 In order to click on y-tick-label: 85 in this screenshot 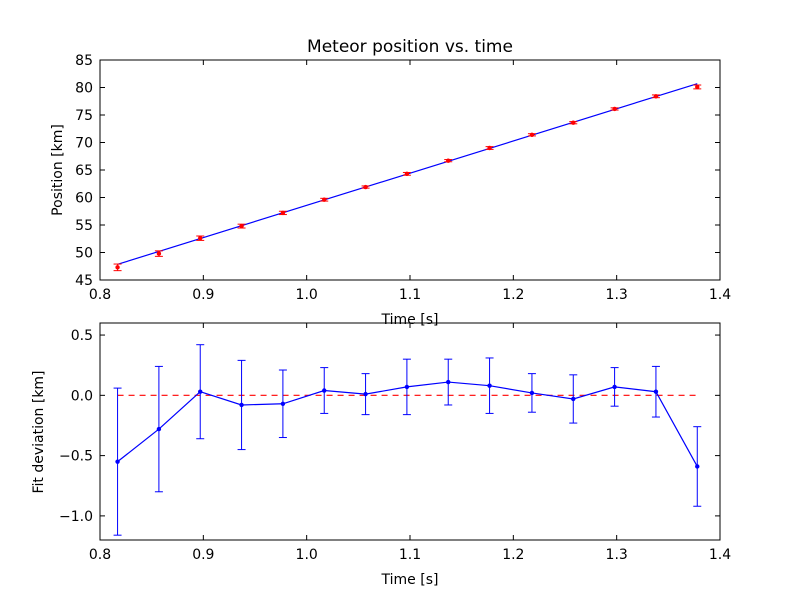, I will do `click(84, 61)`.